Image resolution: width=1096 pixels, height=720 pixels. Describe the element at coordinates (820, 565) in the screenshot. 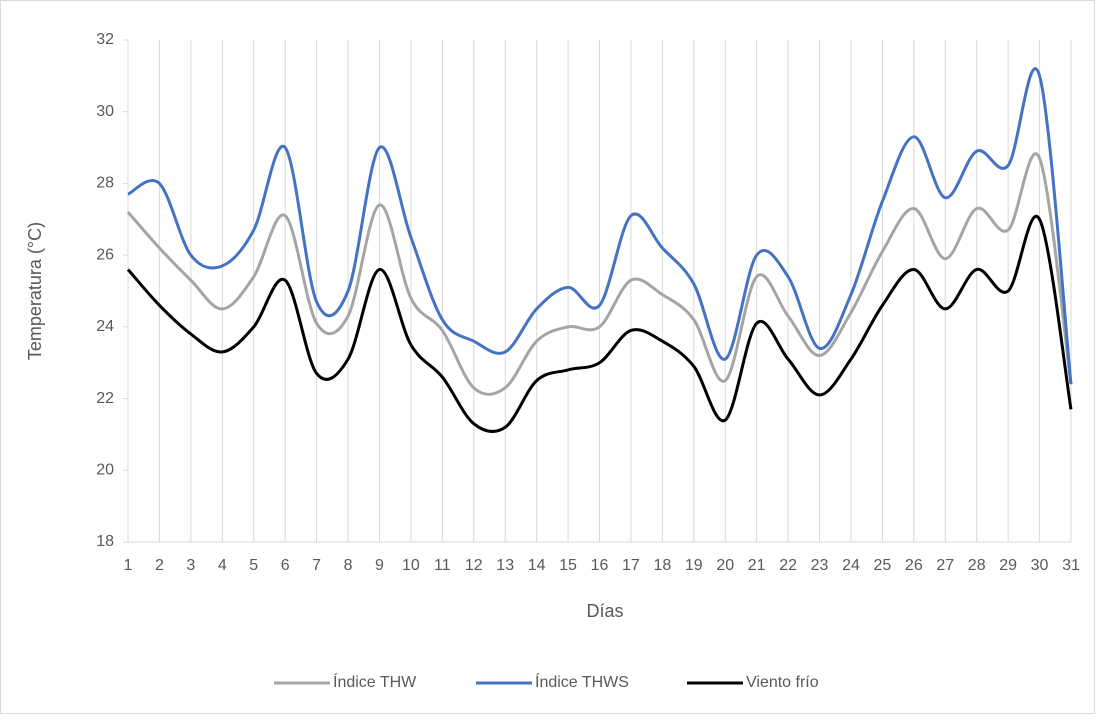

I see `x-tick-label: 23` at that location.